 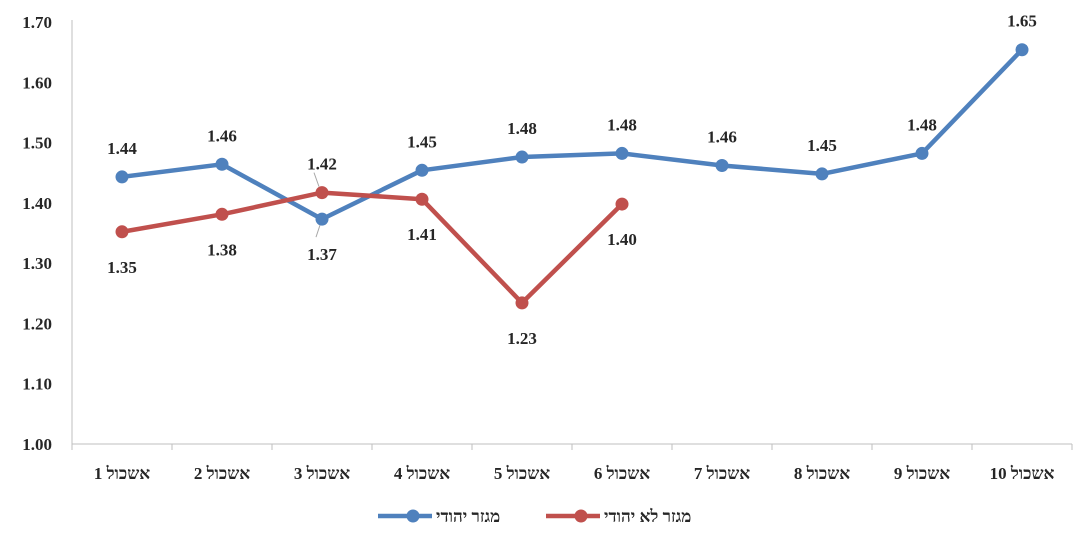 I want to click on data-label-2: 1.42, so click(x=322, y=164).